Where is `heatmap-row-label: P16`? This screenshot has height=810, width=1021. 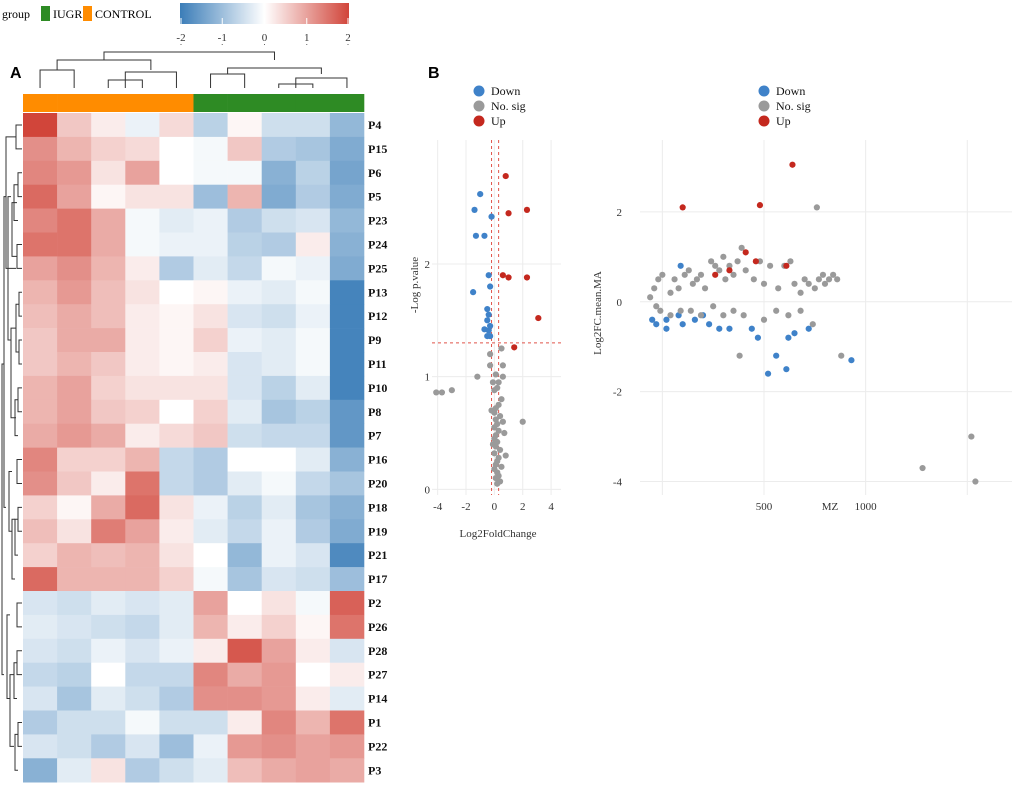
heatmap-row-label: P16 is located at coordinates (377, 460).